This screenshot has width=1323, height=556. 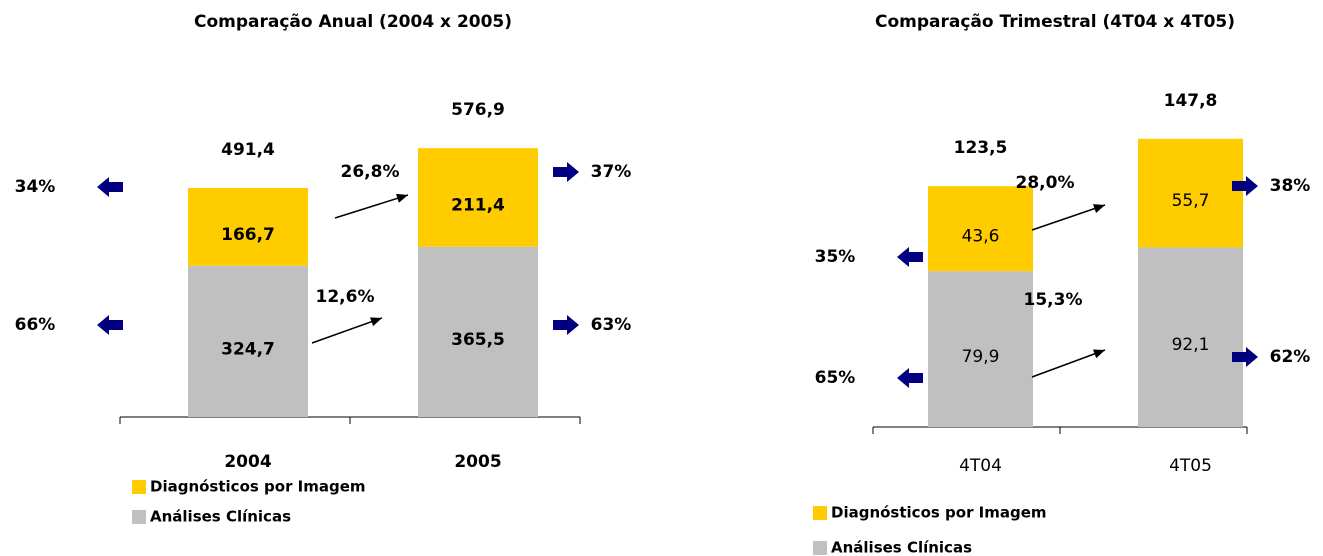 What do you see at coordinates (1191, 345) in the screenshot?
I see `value-label: 92,1` at bounding box center [1191, 345].